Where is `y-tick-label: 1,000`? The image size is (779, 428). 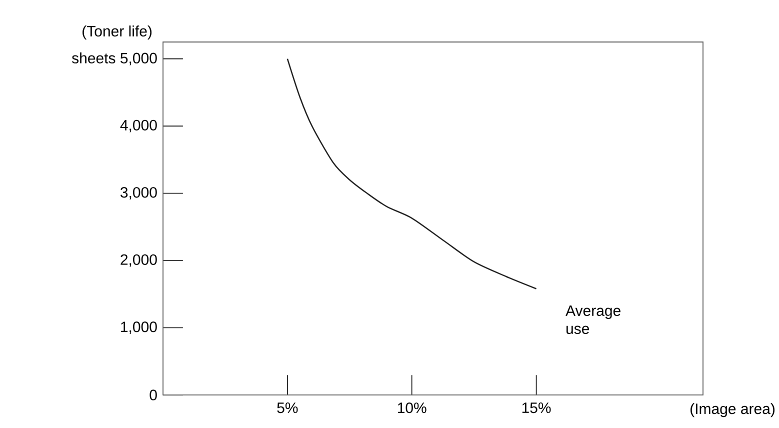 y-tick-label: 1,000 is located at coordinates (139, 328).